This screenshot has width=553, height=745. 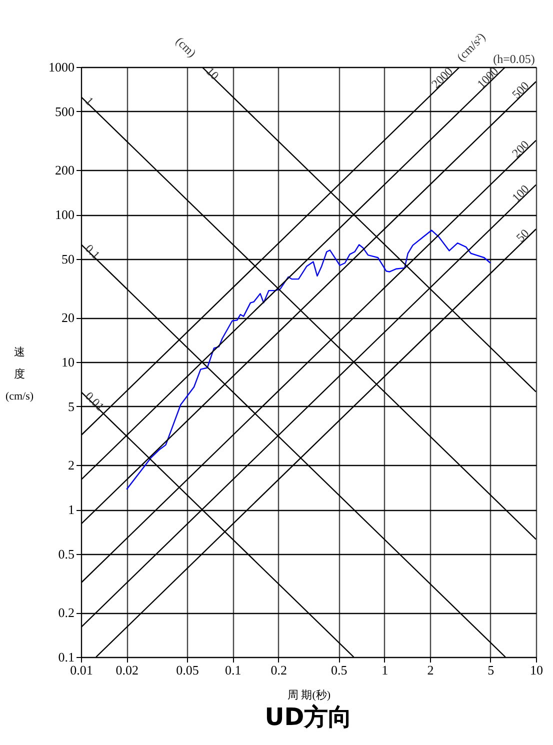 What do you see at coordinates (95, 401) in the screenshot?
I see `text: 0.01` at bounding box center [95, 401].